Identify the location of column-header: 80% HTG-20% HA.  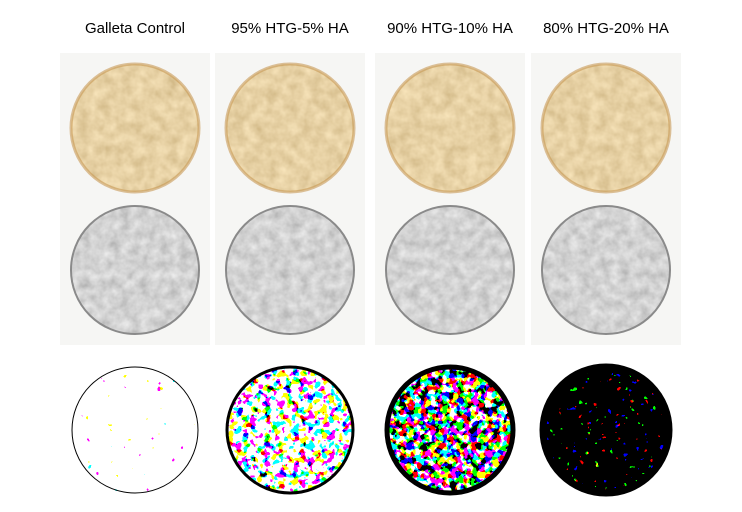
(606, 28).